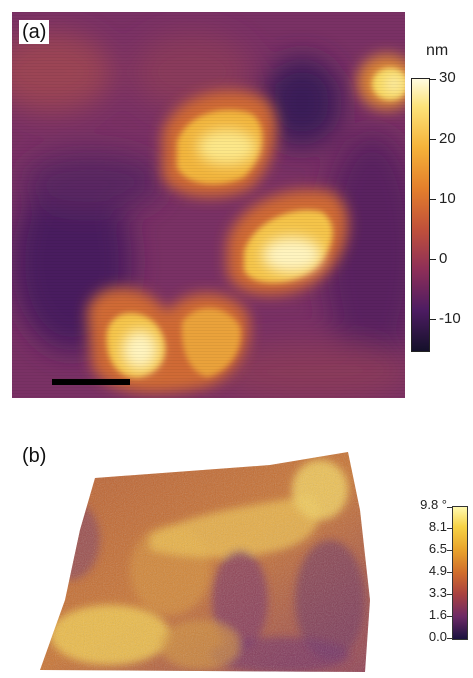 This screenshot has height=678, width=473. What do you see at coordinates (433, 504) in the screenshot?
I see `colorbar-b-ticklabel: 9.8 °` at bounding box center [433, 504].